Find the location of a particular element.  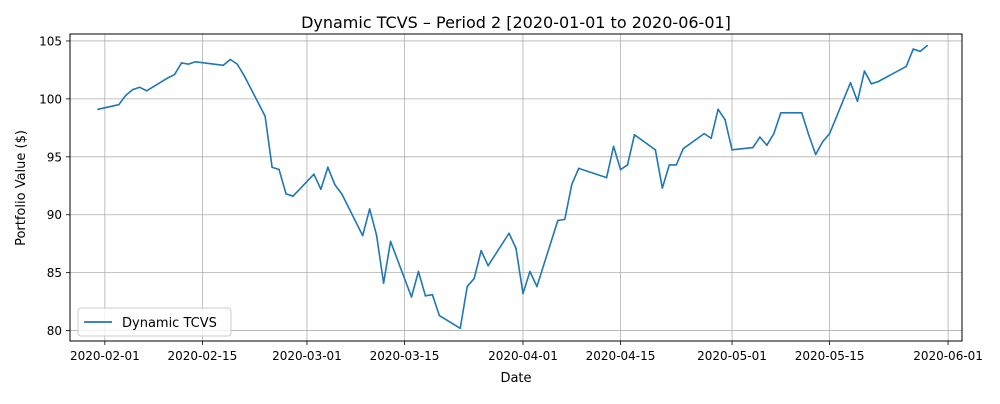

x-tick-label: 2020-06-01 is located at coordinates (948, 356).